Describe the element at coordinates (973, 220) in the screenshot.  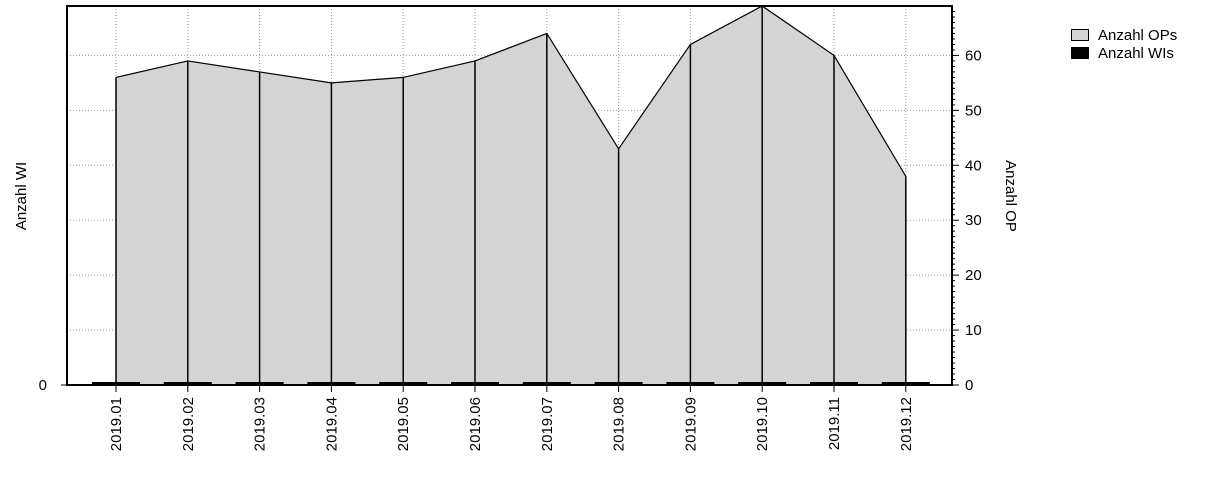
I see `y-right-tick-label: 30` at that location.